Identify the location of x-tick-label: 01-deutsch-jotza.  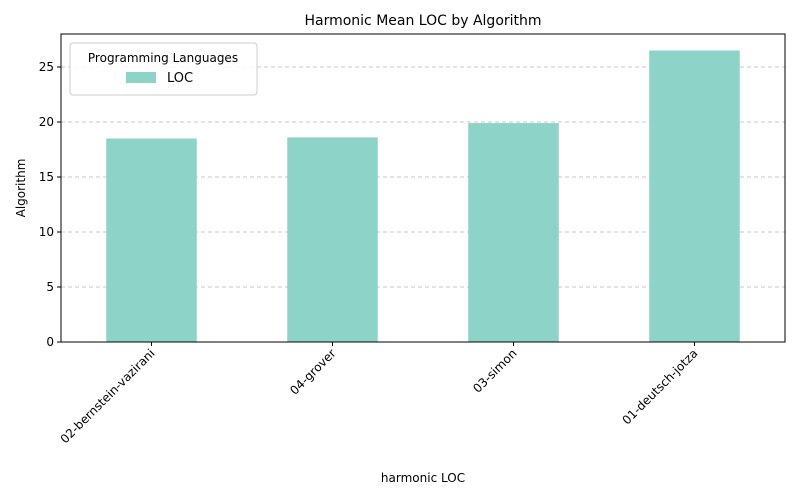
(659, 386).